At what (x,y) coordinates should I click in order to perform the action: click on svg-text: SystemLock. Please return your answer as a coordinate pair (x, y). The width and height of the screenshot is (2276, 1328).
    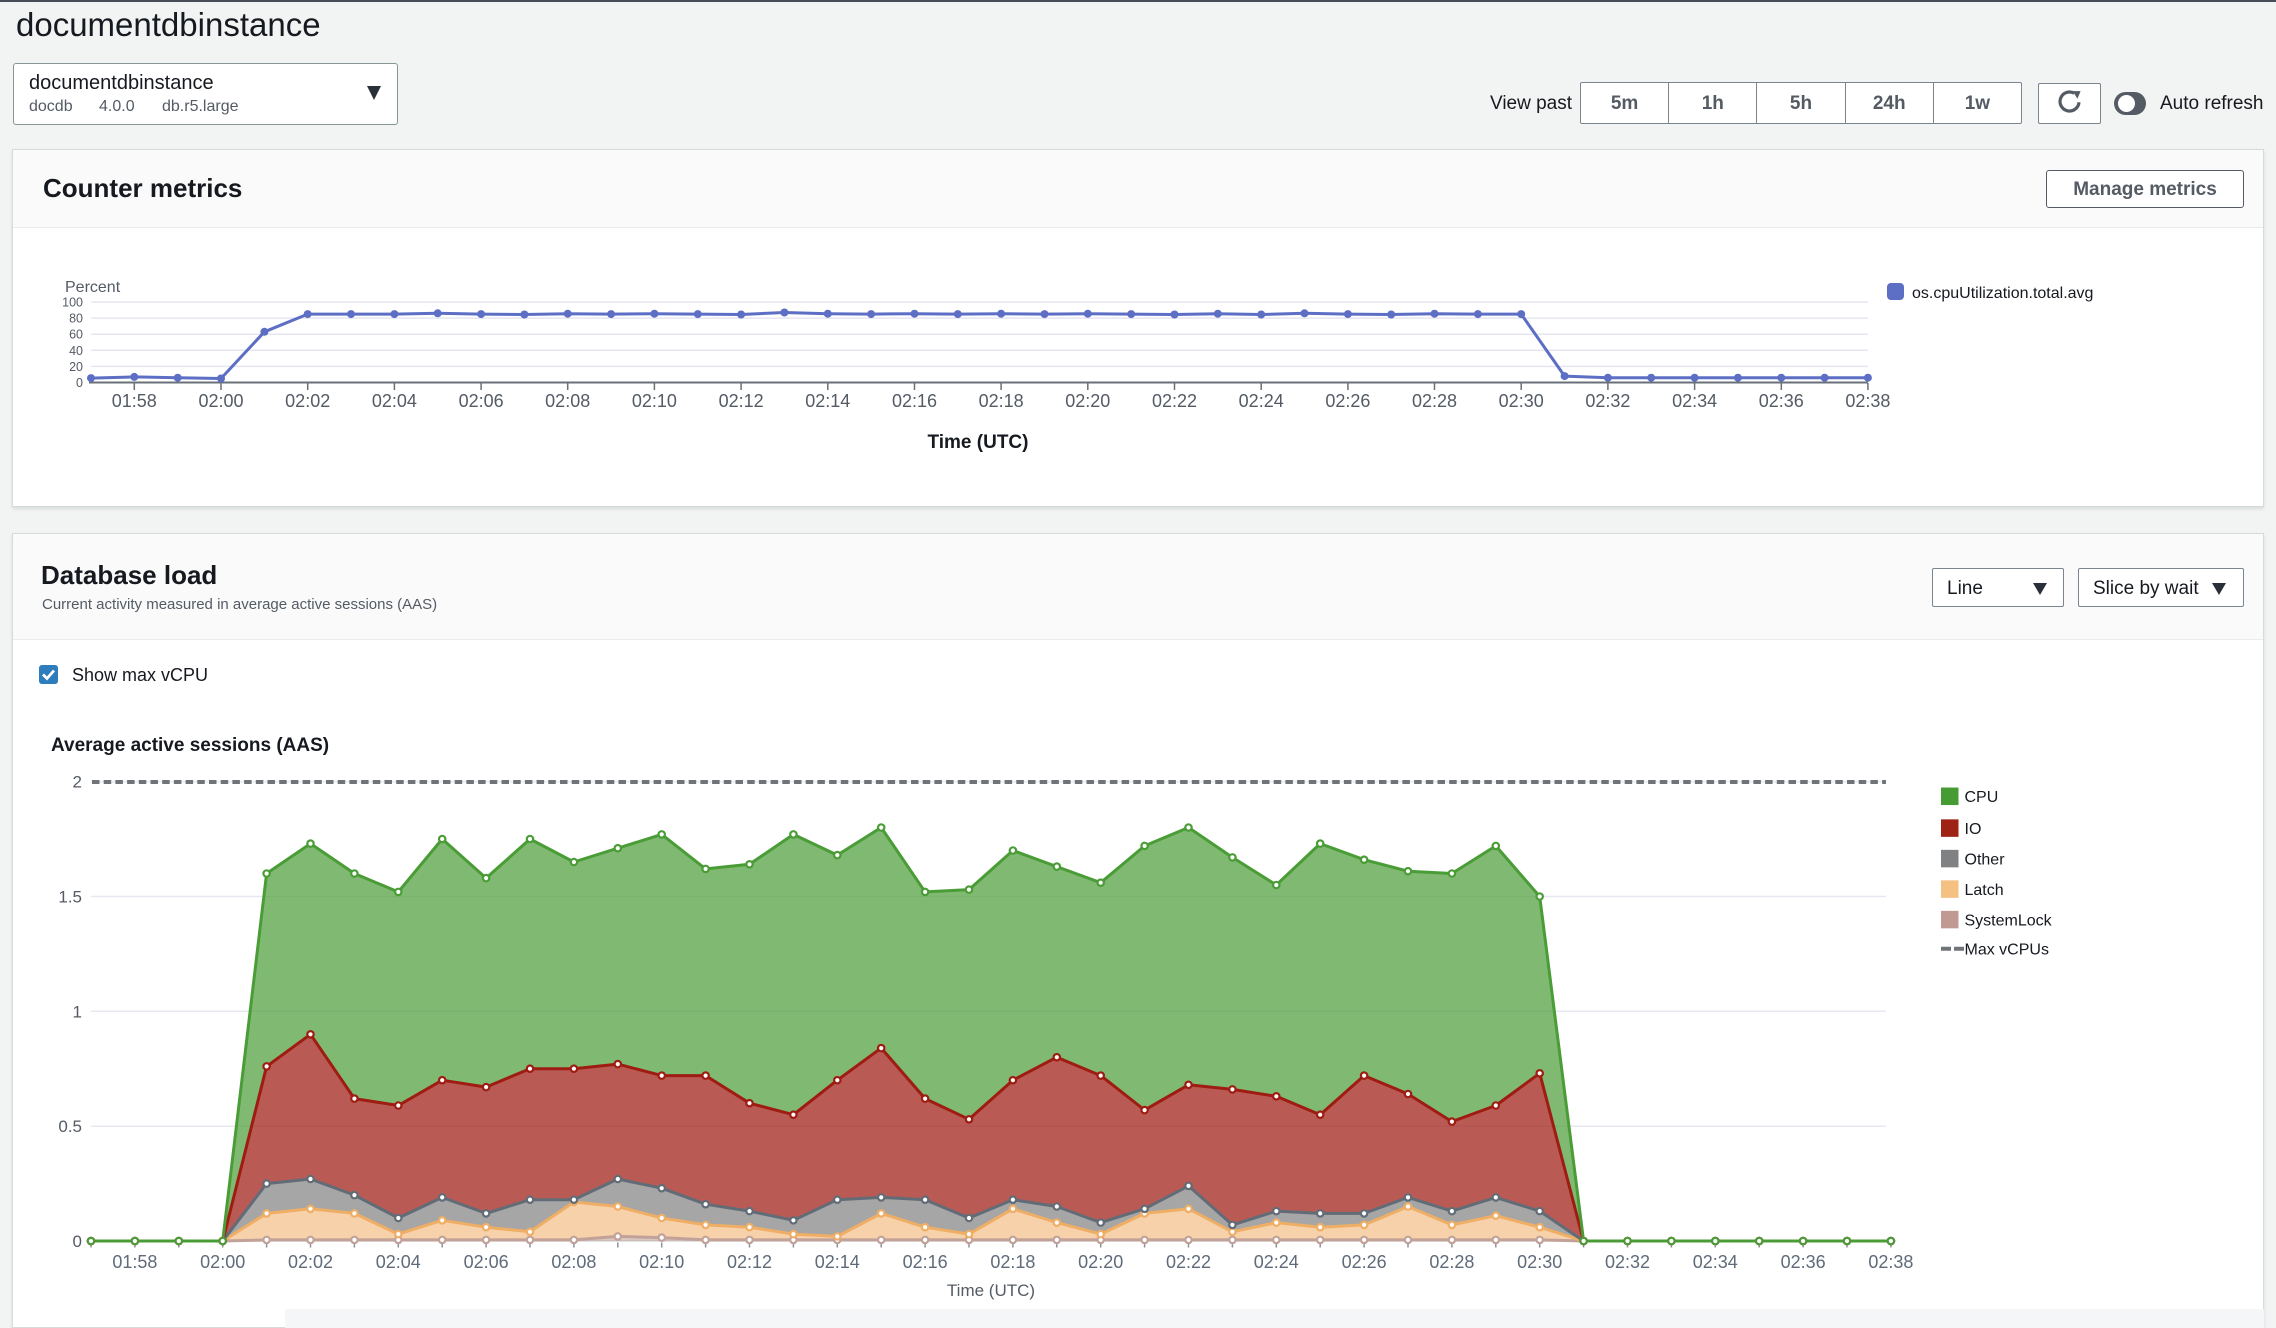
    Looking at the image, I should click on (2009, 920).